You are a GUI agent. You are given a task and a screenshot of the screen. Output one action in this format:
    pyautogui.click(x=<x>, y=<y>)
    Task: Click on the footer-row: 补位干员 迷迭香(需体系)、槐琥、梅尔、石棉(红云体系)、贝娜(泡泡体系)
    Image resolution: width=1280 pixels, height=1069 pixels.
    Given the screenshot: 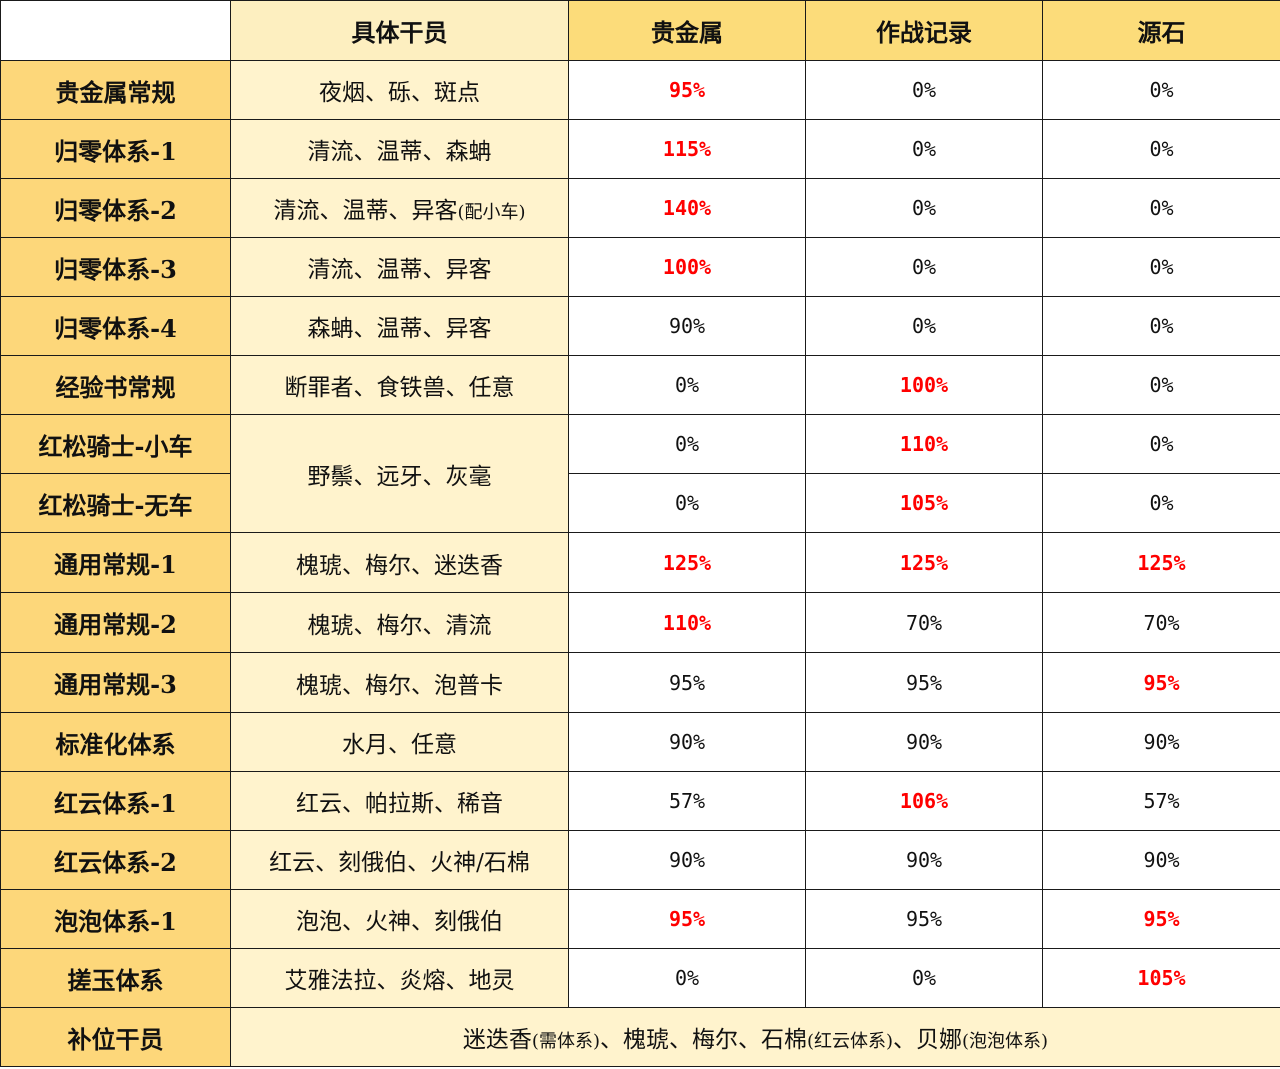 What is the action you would take?
    pyautogui.click(x=640, y=1037)
    